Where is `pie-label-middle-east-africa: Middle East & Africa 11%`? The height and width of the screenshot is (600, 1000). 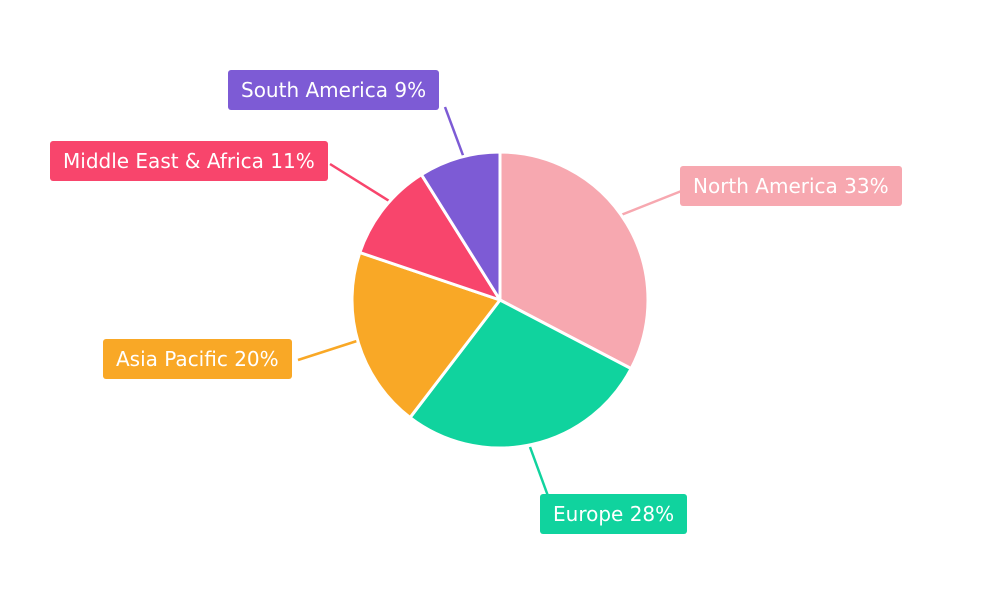 pie-label-middle-east-africa: Middle East & Africa 11% is located at coordinates (189, 161).